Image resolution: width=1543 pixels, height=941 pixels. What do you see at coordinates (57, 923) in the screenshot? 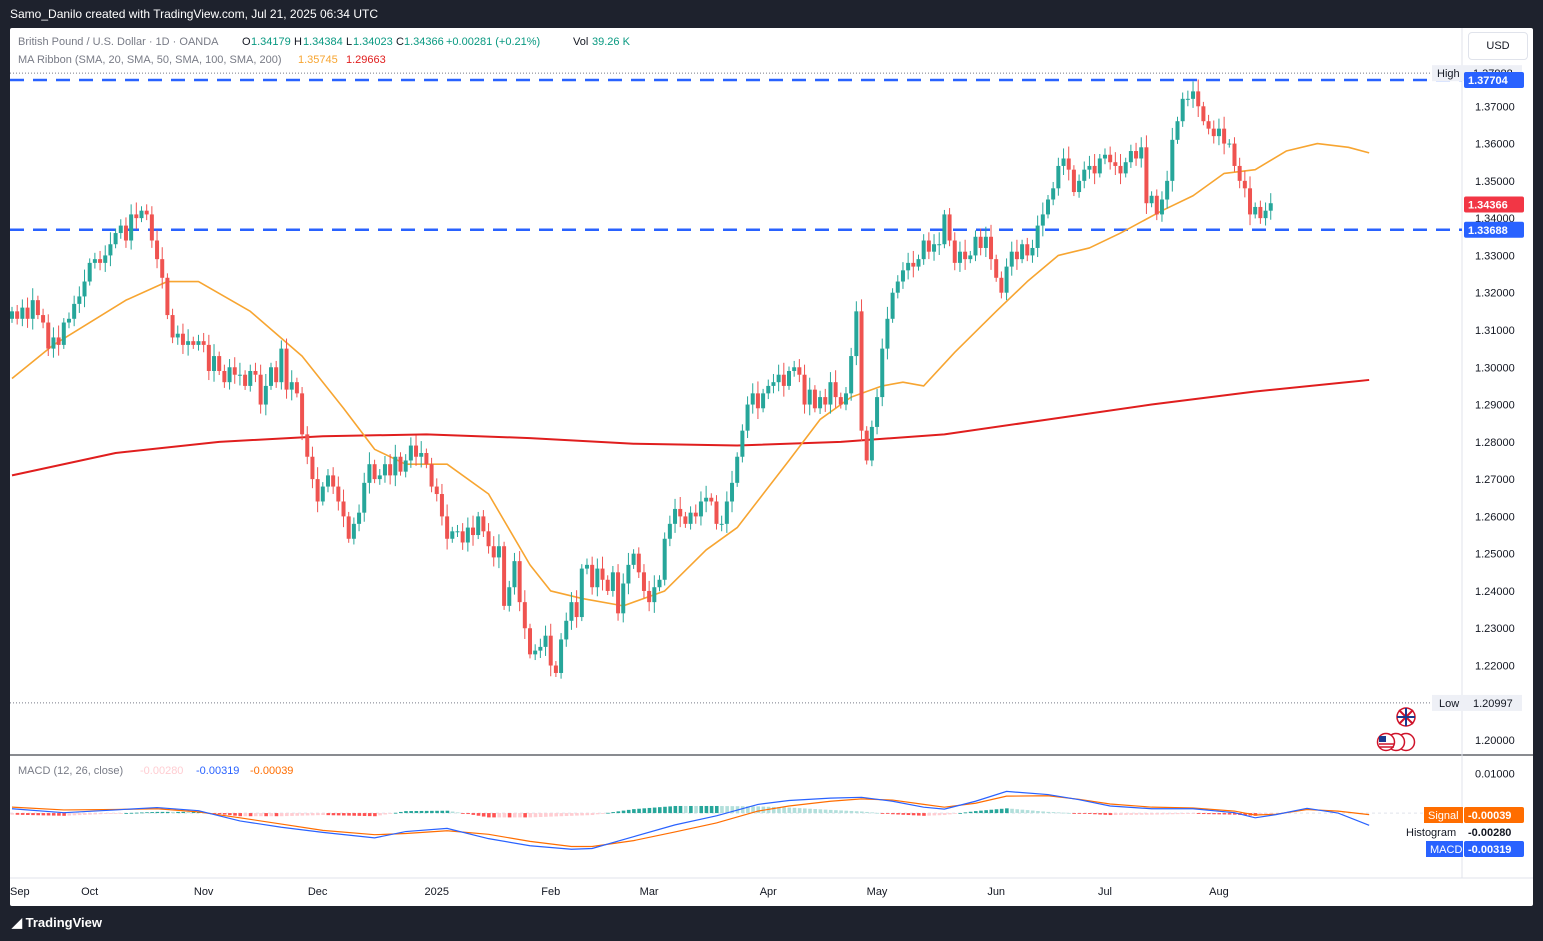
I see `tradingview-logo: ◢ TradingView` at bounding box center [57, 923].